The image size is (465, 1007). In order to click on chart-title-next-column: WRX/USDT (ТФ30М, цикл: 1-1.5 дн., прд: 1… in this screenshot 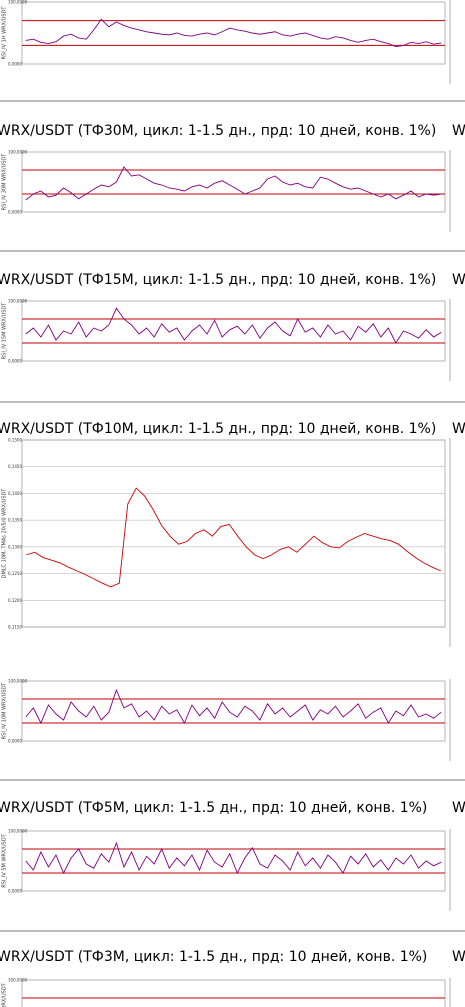, I will do `click(458, 131)`.